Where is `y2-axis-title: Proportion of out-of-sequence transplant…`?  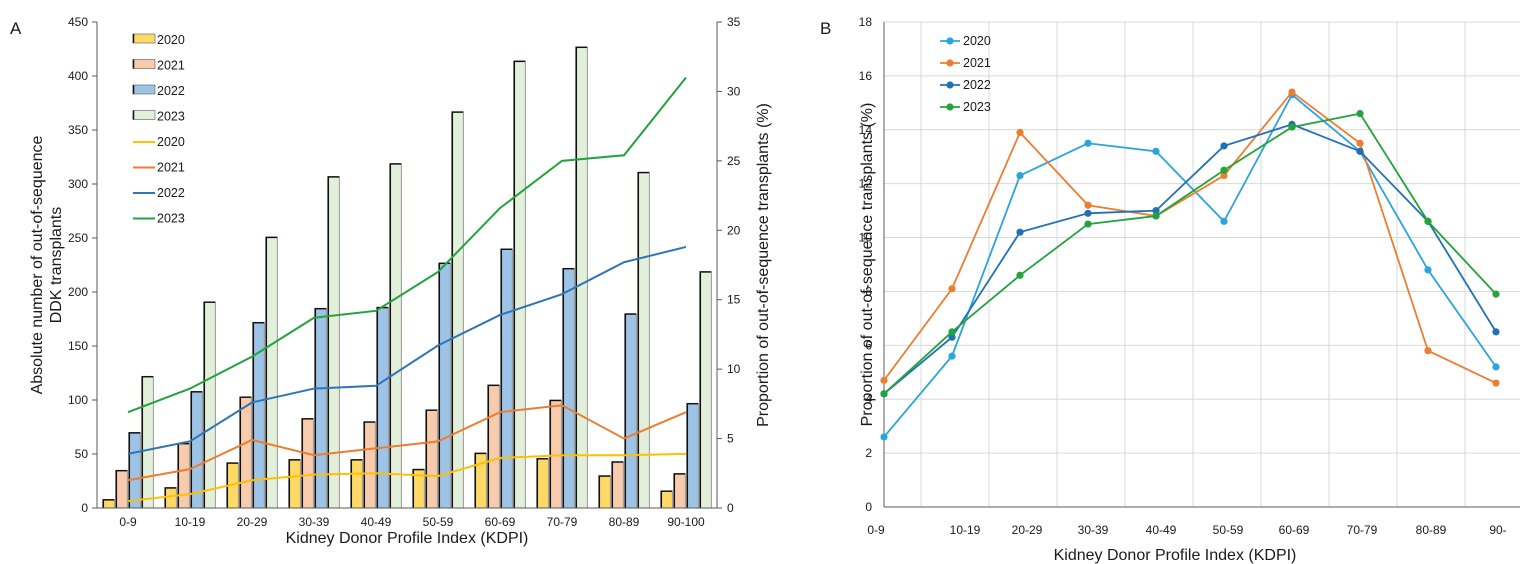 y2-axis-title: Proportion of out-of-sequence transplant… is located at coordinates (763, 265).